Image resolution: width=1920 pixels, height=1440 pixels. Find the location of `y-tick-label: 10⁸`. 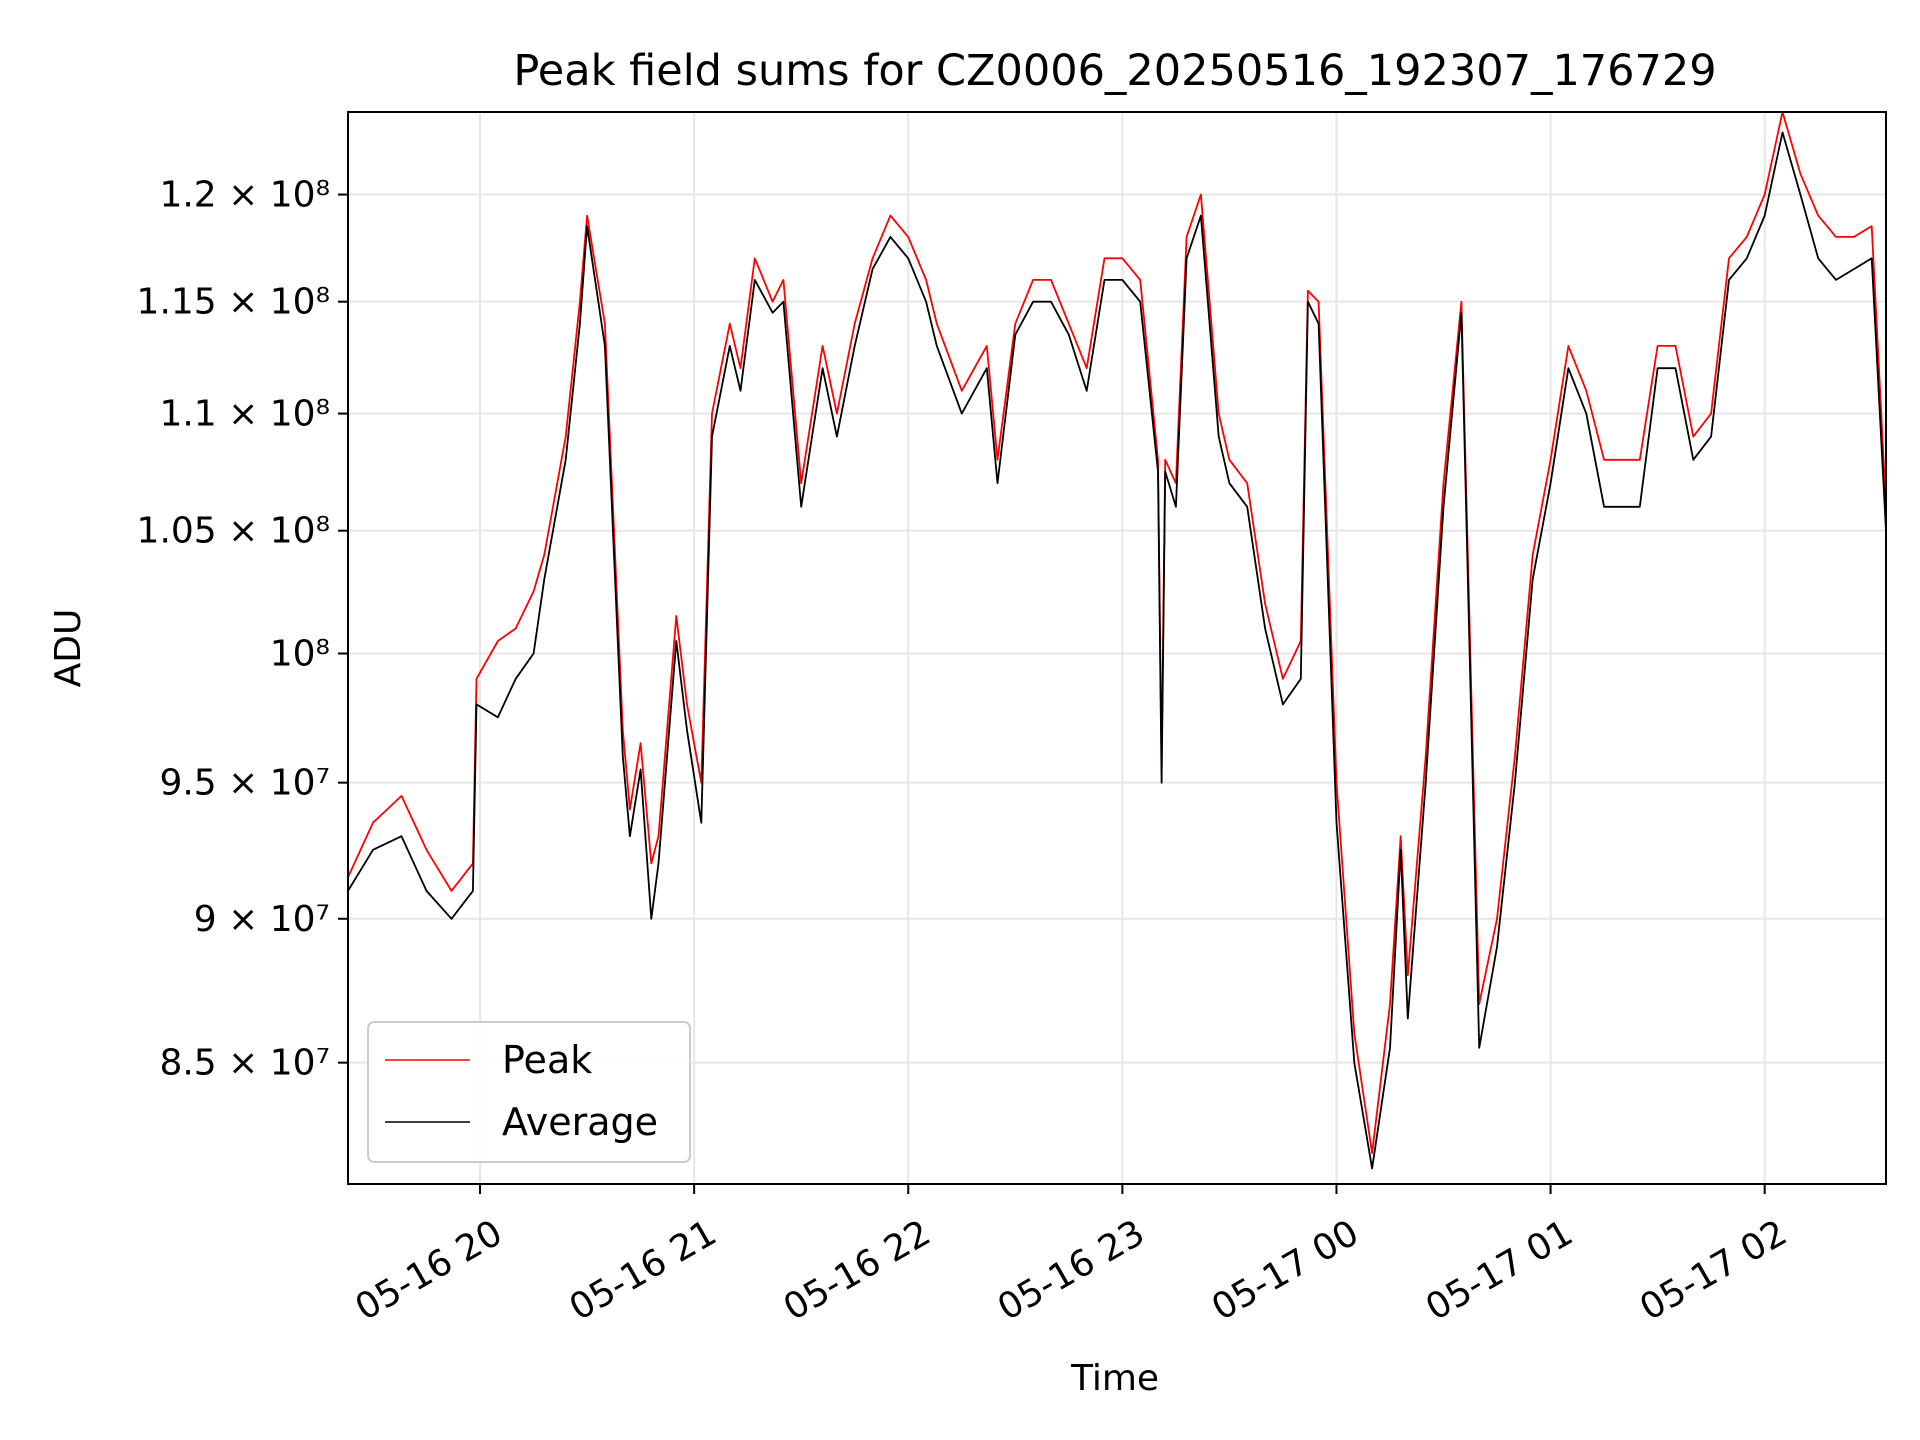

y-tick-label: 10⁸ is located at coordinates (300, 654).